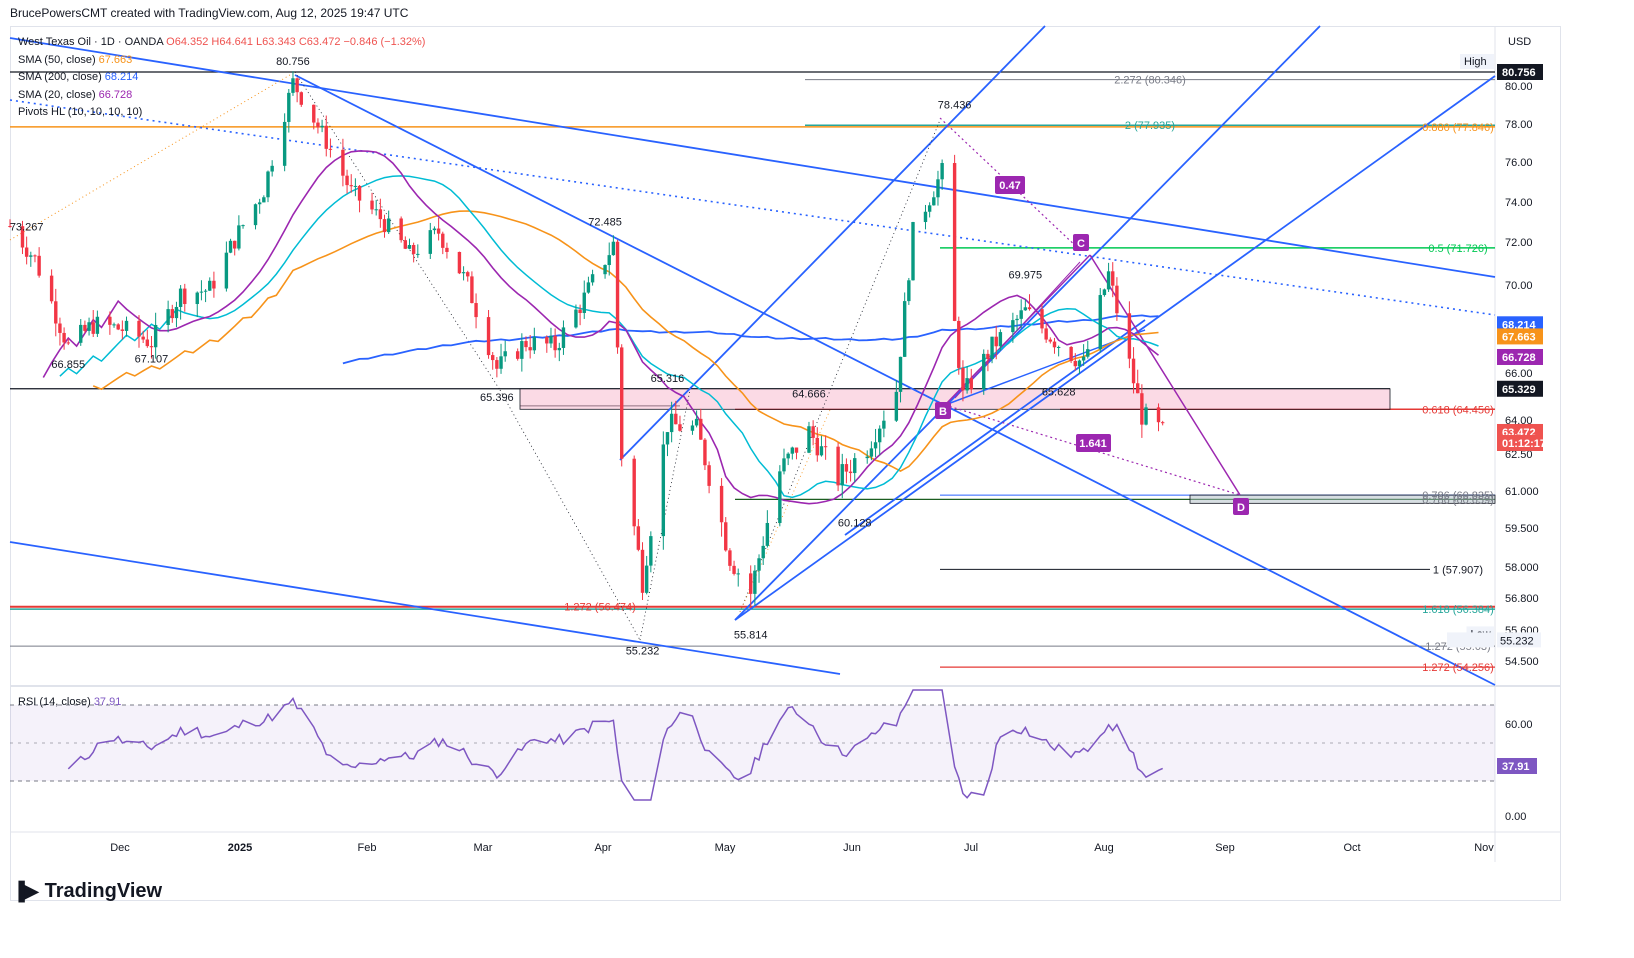 This screenshot has height=958, width=1634. I want to click on sma200-line, so click(750, 339).